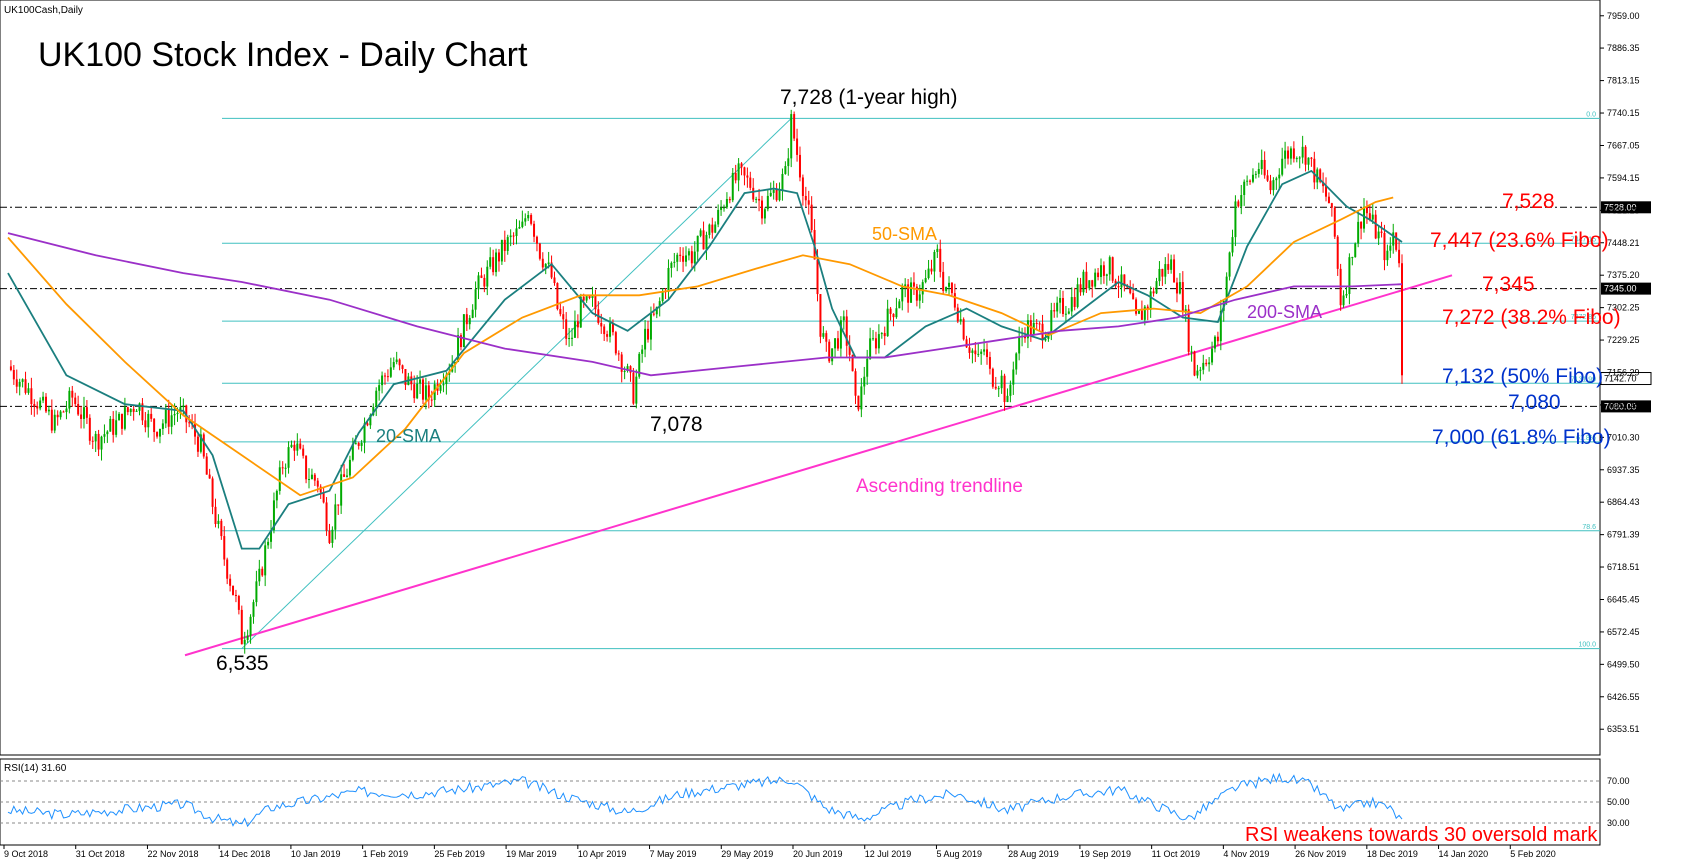  I want to click on sma-200-line, so click(705, 304).